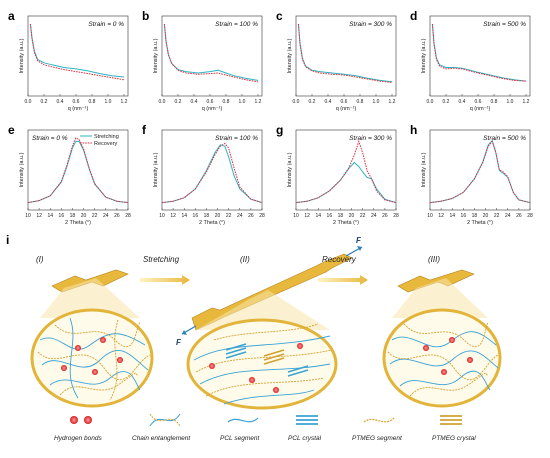 The image size is (550, 458). What do you see at coordinates (279, 130) in the screenshot?
I see `panel-label-g: g` at bounding box center [279, 130].